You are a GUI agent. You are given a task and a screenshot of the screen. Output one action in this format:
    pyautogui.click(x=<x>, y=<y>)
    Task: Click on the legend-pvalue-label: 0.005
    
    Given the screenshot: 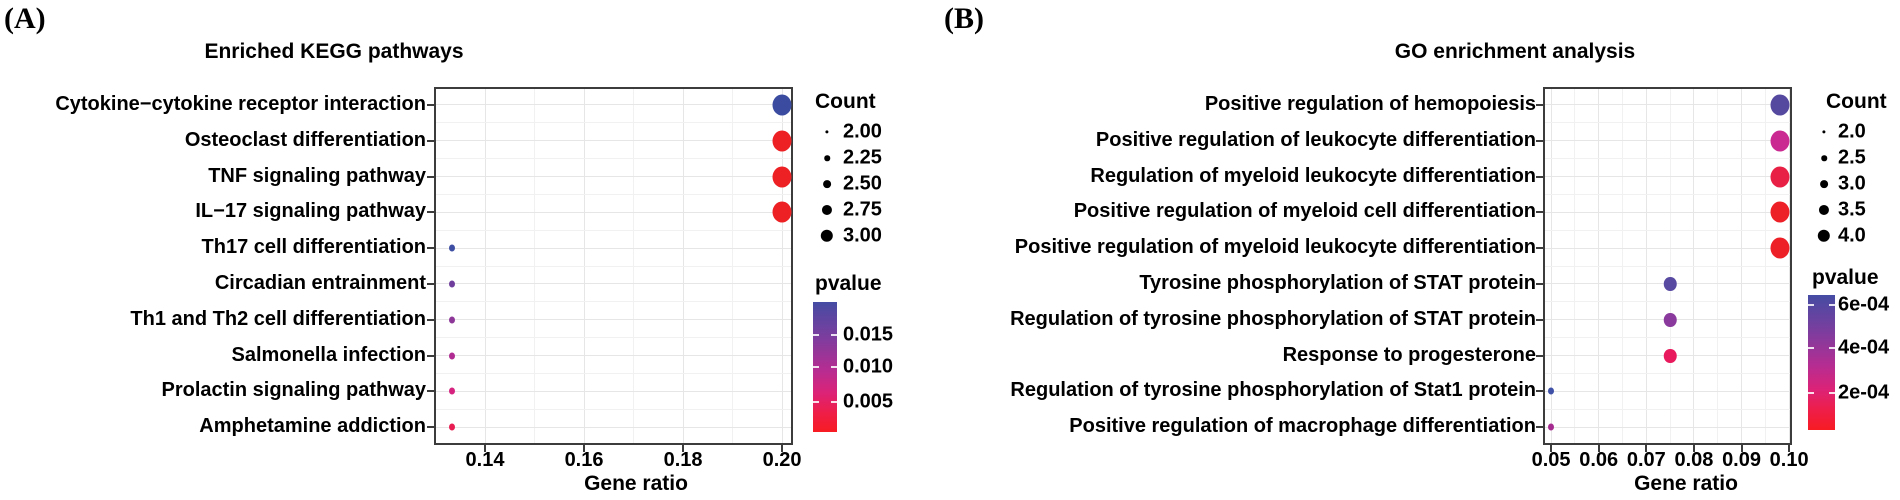 What is the action you would take?
    pyautogui.click(x=868, y=401)
    